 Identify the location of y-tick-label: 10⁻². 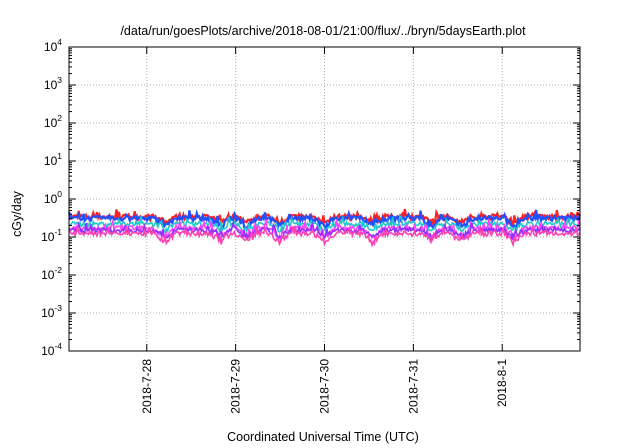
(51, 273).